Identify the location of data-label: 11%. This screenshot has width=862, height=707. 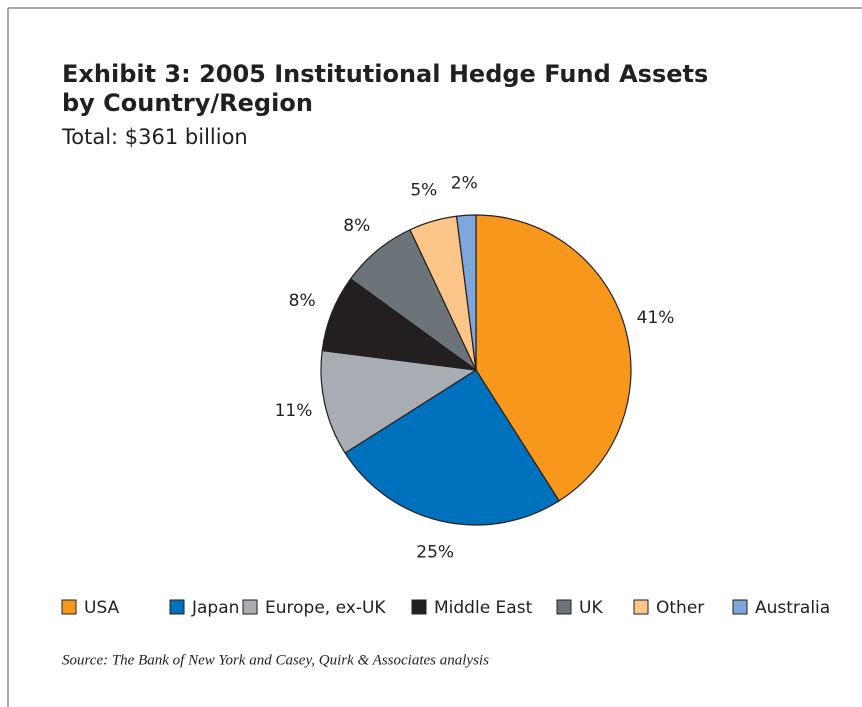
(294, 411).